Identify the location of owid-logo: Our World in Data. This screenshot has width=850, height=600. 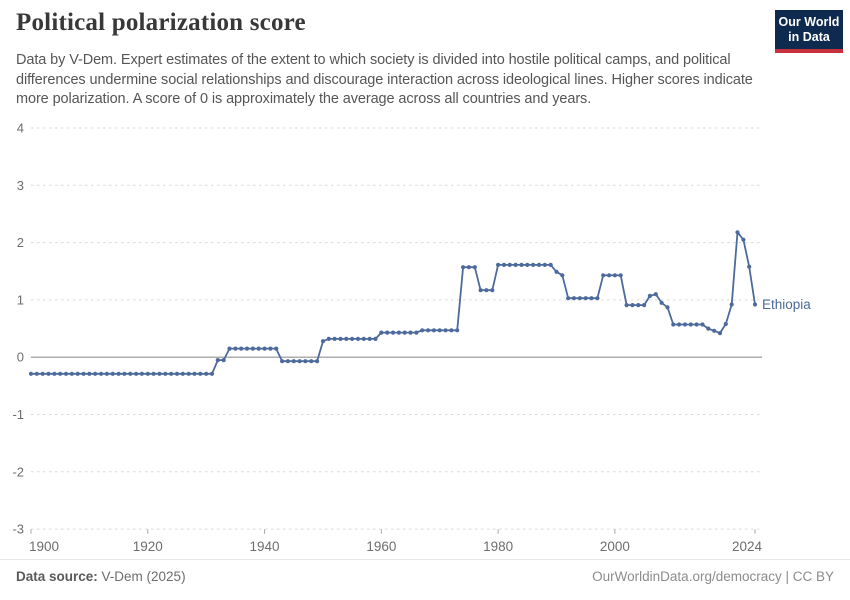
(809, 31).